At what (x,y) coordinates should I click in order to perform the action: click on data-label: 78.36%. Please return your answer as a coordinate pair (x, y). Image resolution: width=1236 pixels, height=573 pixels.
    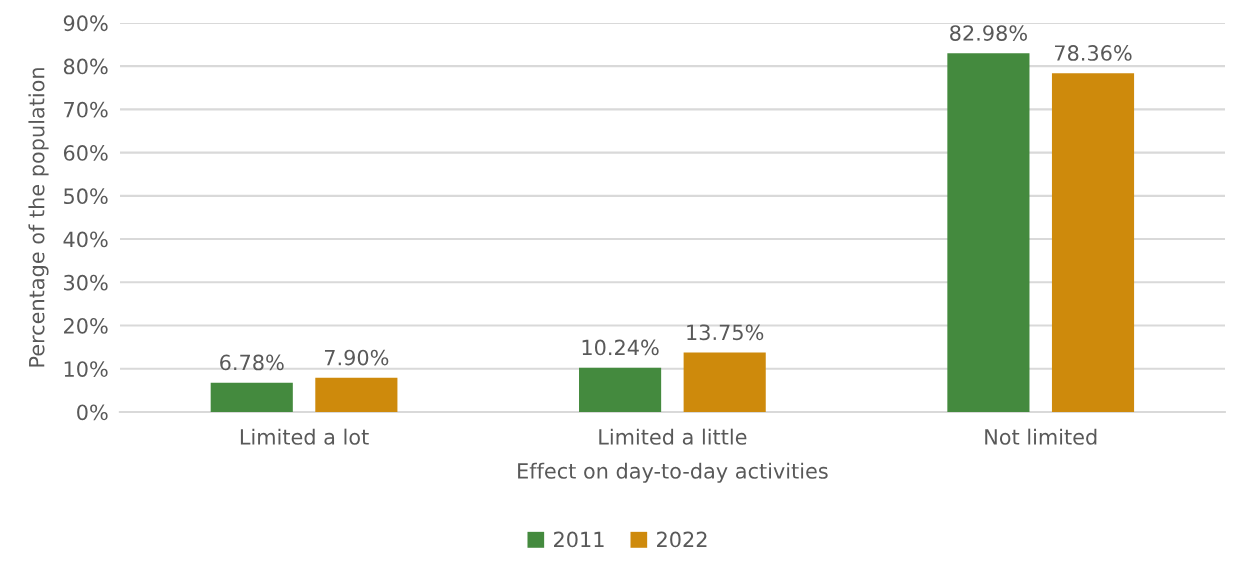
    Looking at the image, I should click on (1093, 53).